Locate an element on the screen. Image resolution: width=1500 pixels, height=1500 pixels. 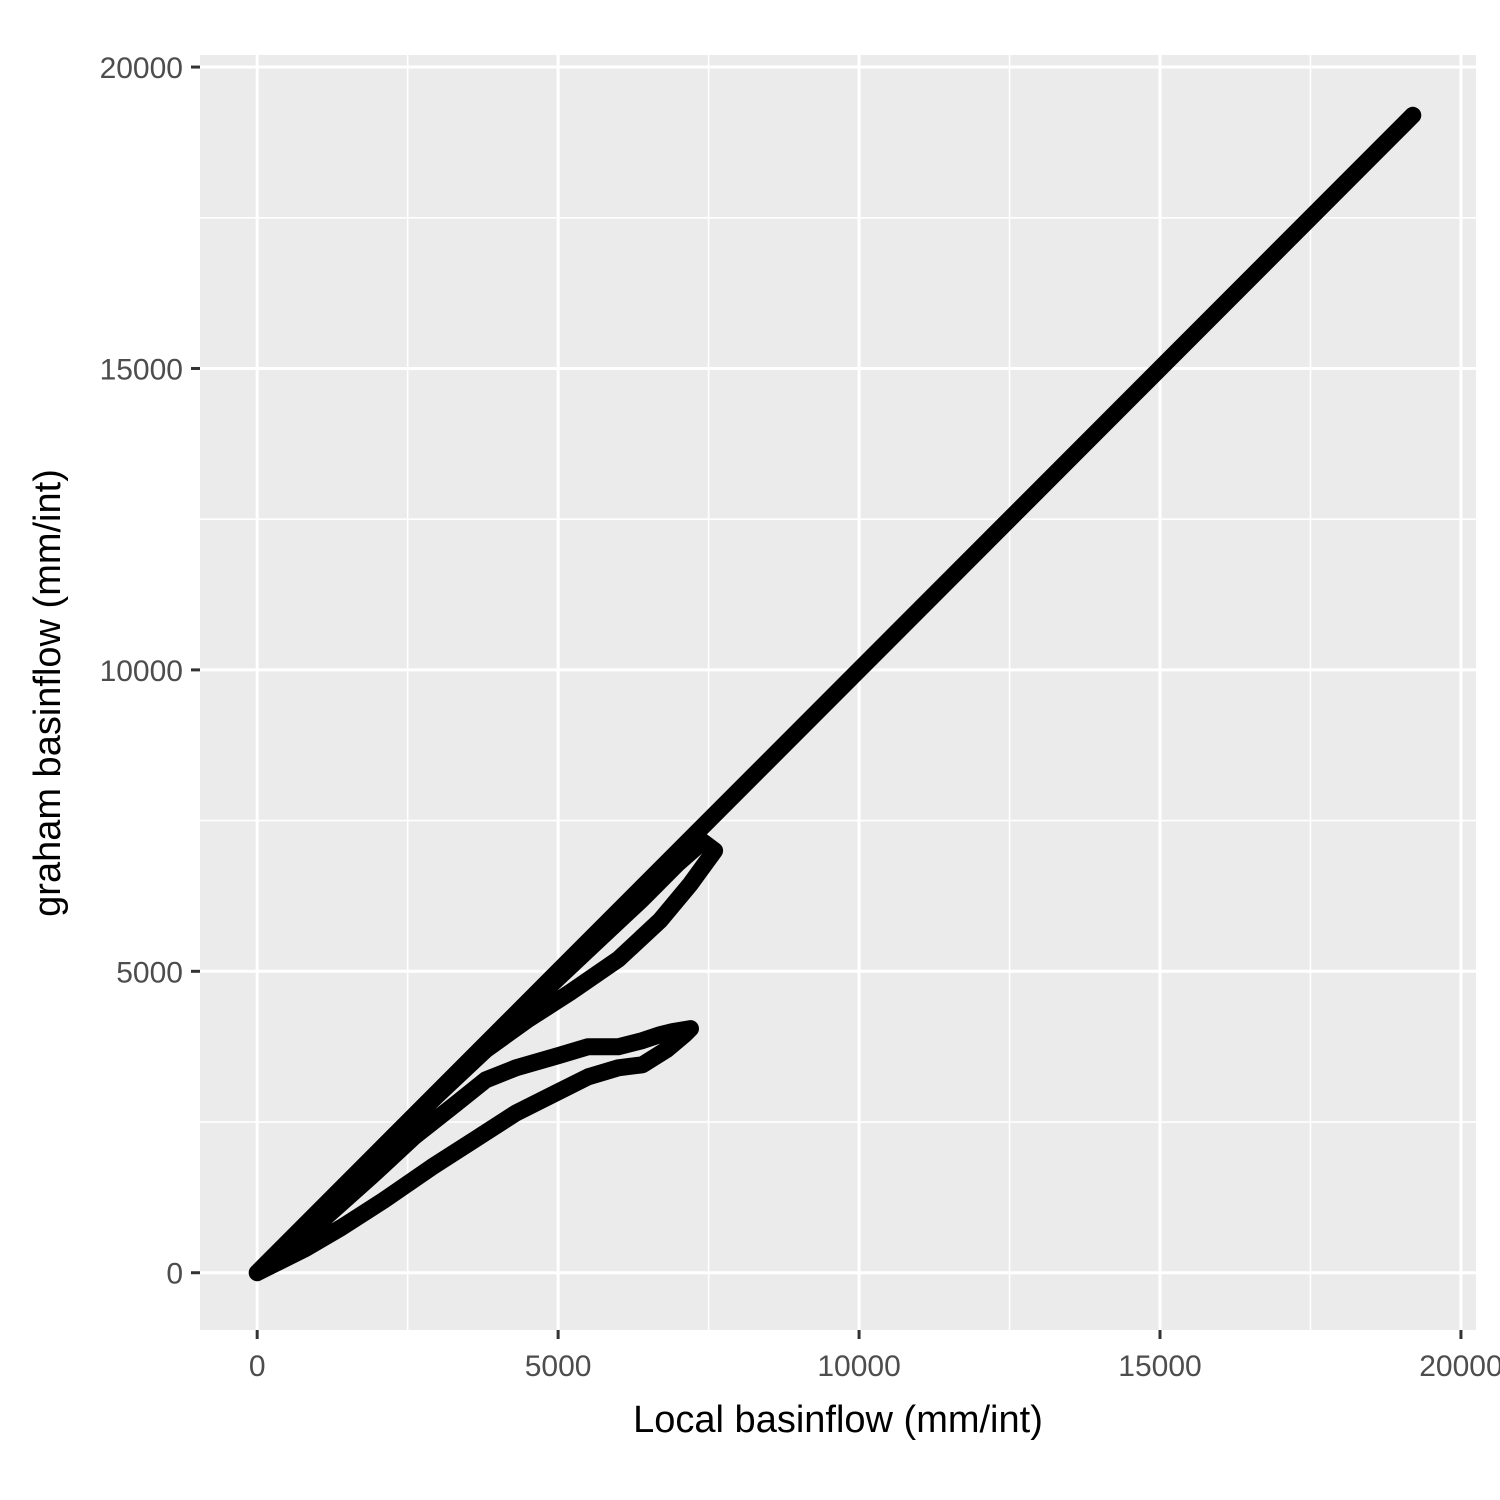
y-tick-label: 5000 is located at coordinates (149, 972).